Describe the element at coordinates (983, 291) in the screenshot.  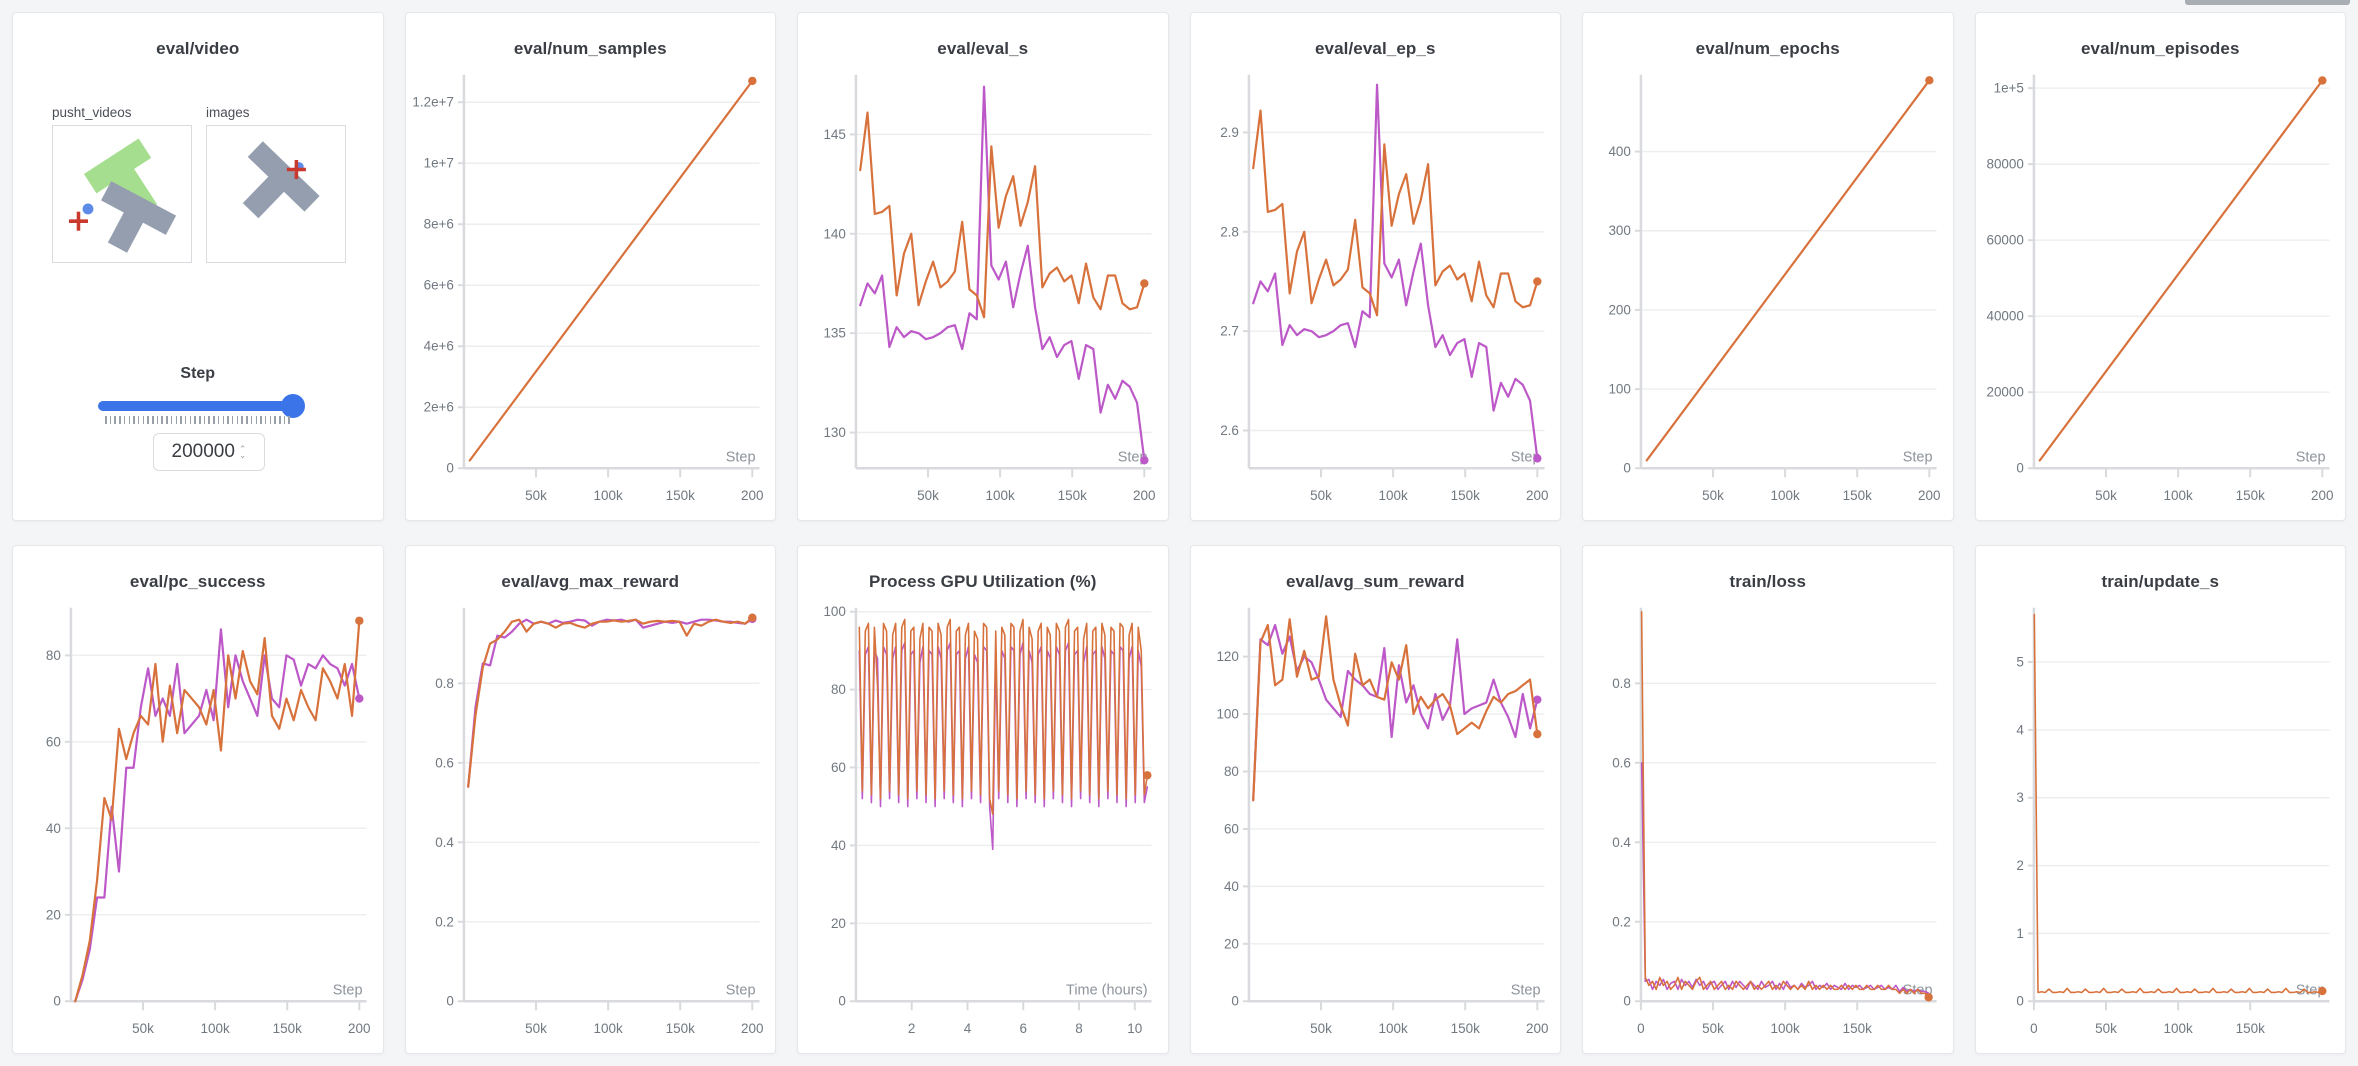
I see `chart-canvas: 130 135 140 145 50k 100k 150k 200 Step` at that location.